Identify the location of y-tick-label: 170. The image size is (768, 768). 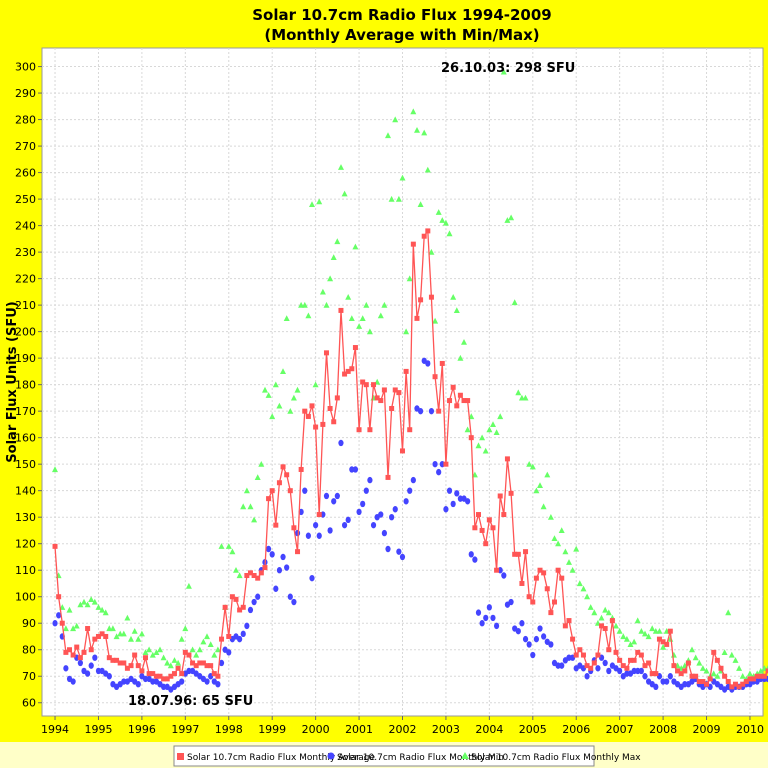
(25, 411).